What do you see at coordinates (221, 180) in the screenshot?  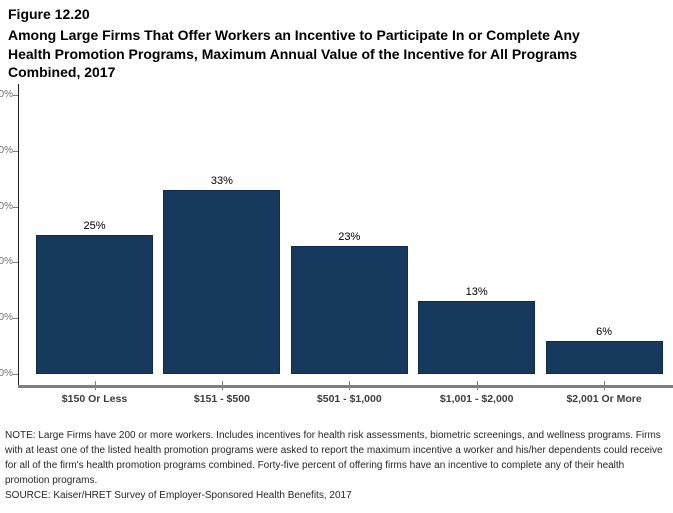 I see `bar-value-label: 33%` at bounding box center [221, 180].